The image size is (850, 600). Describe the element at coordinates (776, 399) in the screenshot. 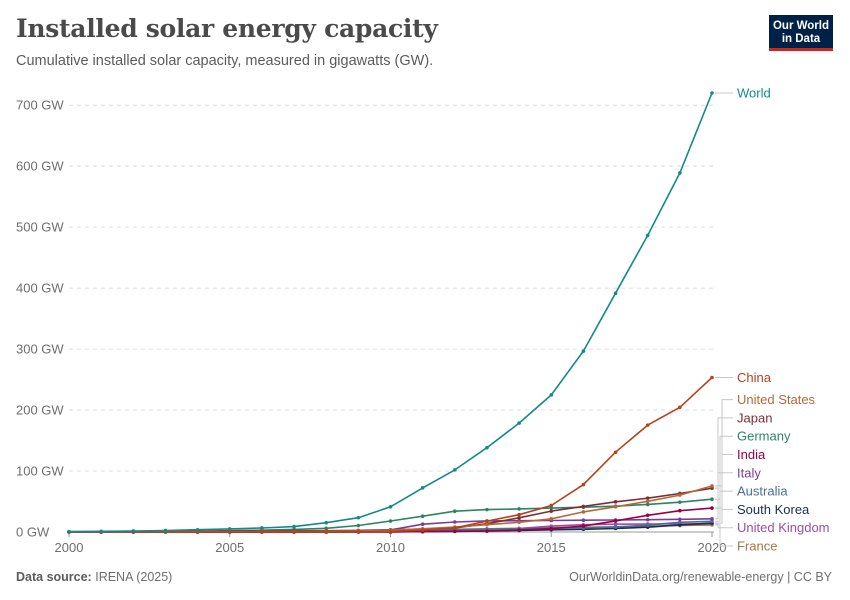

I see `series-label-united-states: United States` at that location.